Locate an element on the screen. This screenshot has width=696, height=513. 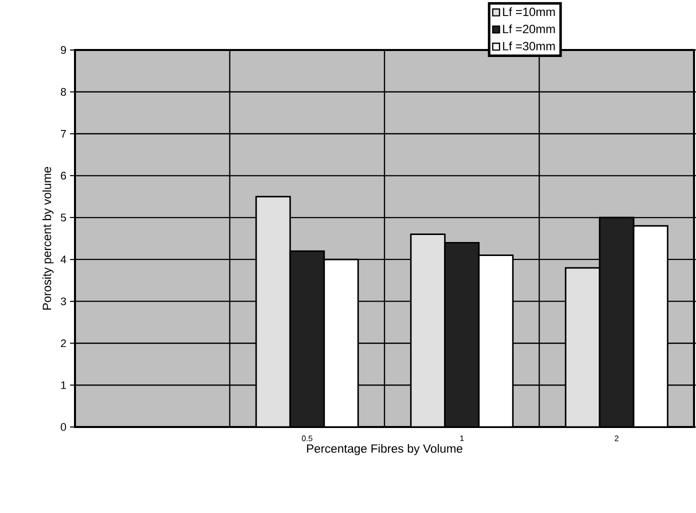
y-tick-label: 6 is located at coordinates (63, 176).